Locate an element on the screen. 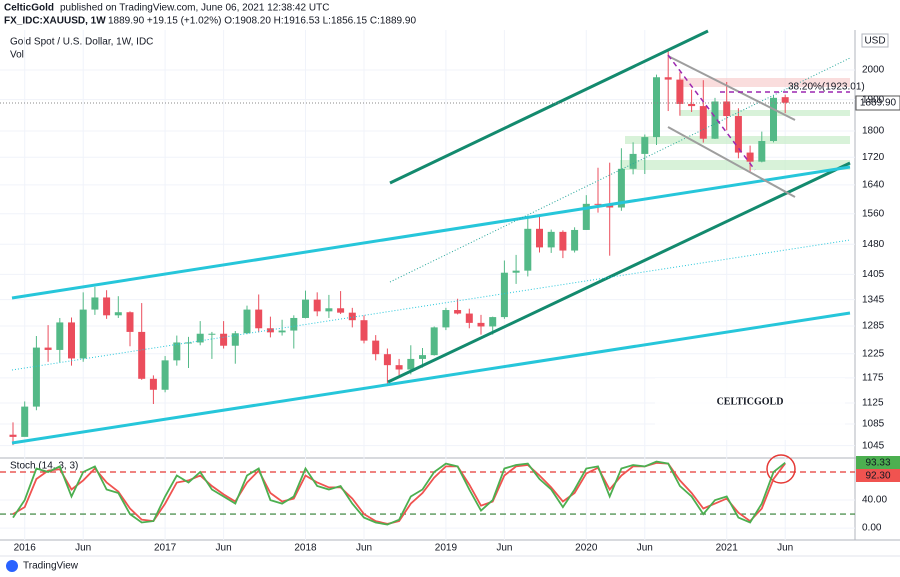 This screenshot has height=577, width=900. y-tick-label: 40.00 is located at coordinates (874, 500).